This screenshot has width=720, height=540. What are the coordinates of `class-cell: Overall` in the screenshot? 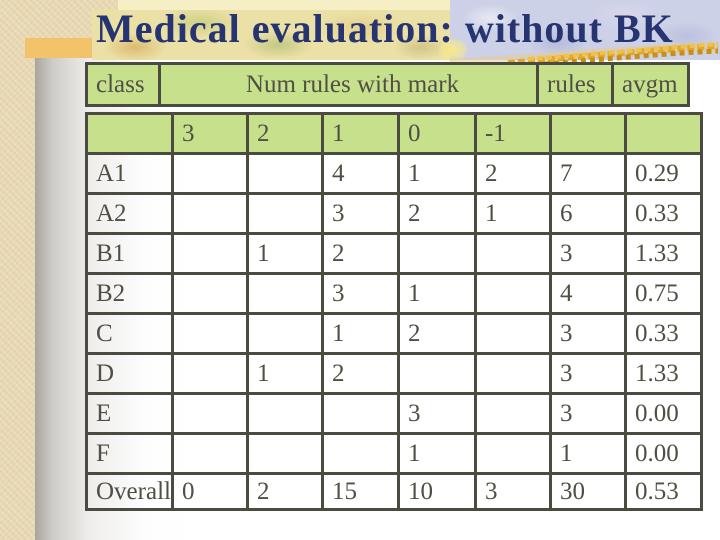 It's located at (129, 491).